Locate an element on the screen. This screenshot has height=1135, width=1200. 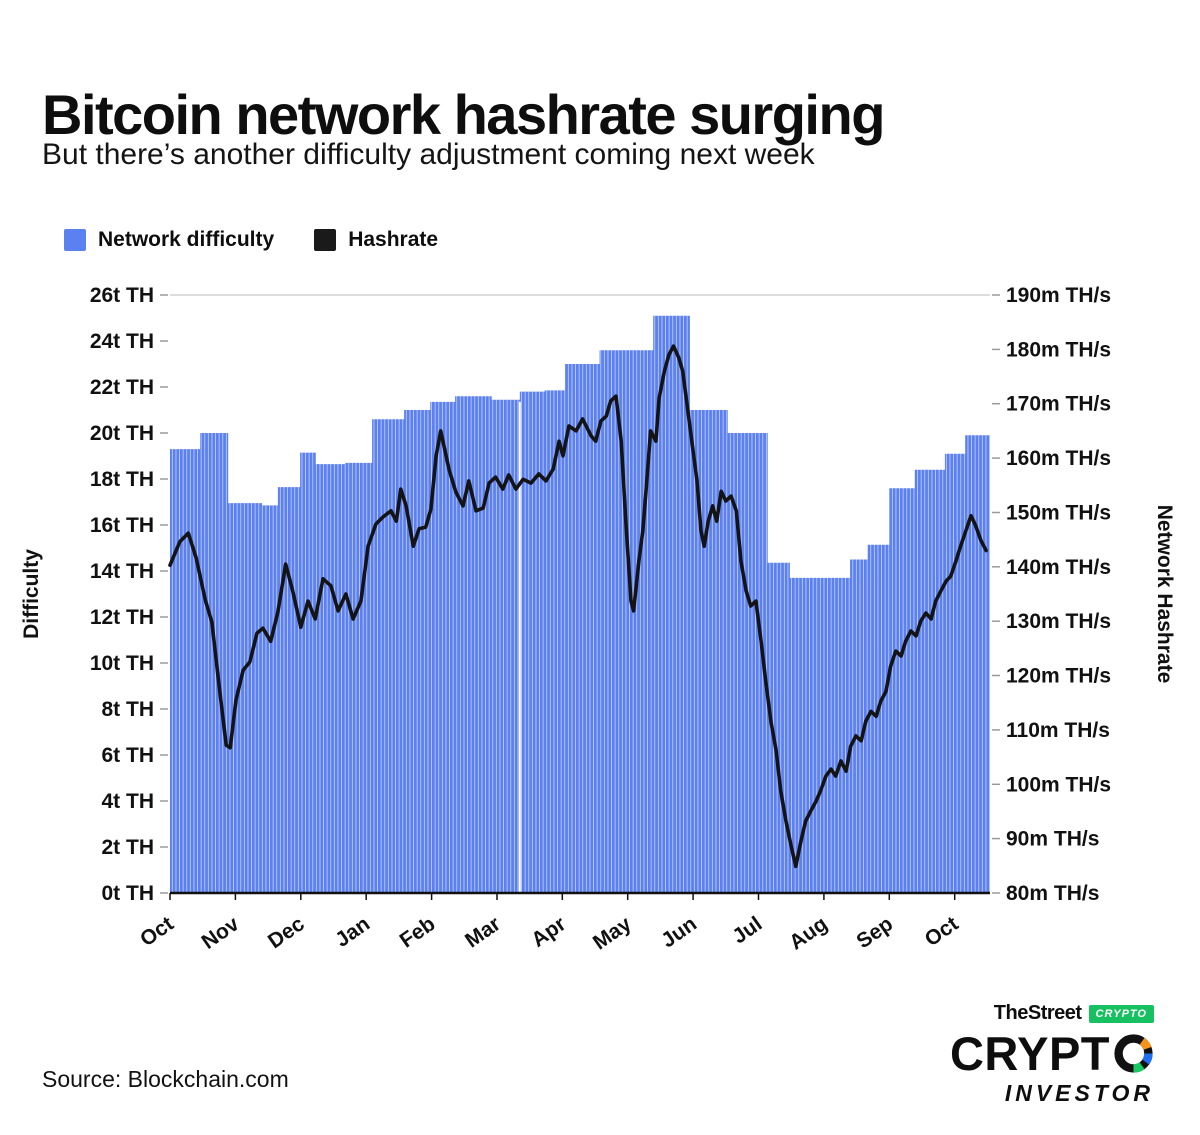
x-axis-tick-label: Dec is located at coordinates (286, 932).